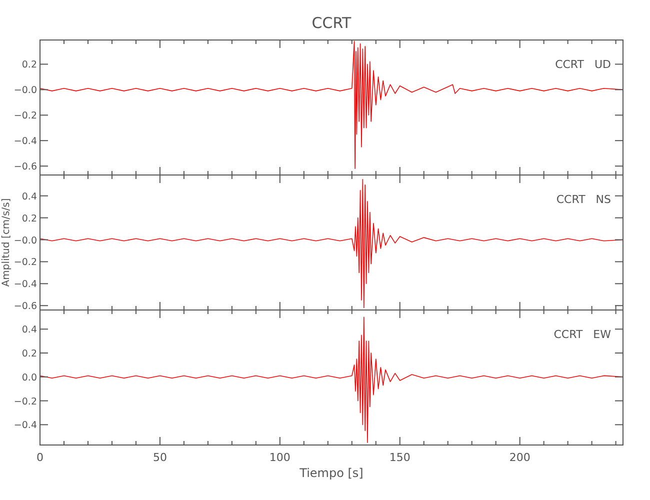  Describe the element at coordinates (519, 457) in the screenshot. I see `x-tick-label: 200` at that location.